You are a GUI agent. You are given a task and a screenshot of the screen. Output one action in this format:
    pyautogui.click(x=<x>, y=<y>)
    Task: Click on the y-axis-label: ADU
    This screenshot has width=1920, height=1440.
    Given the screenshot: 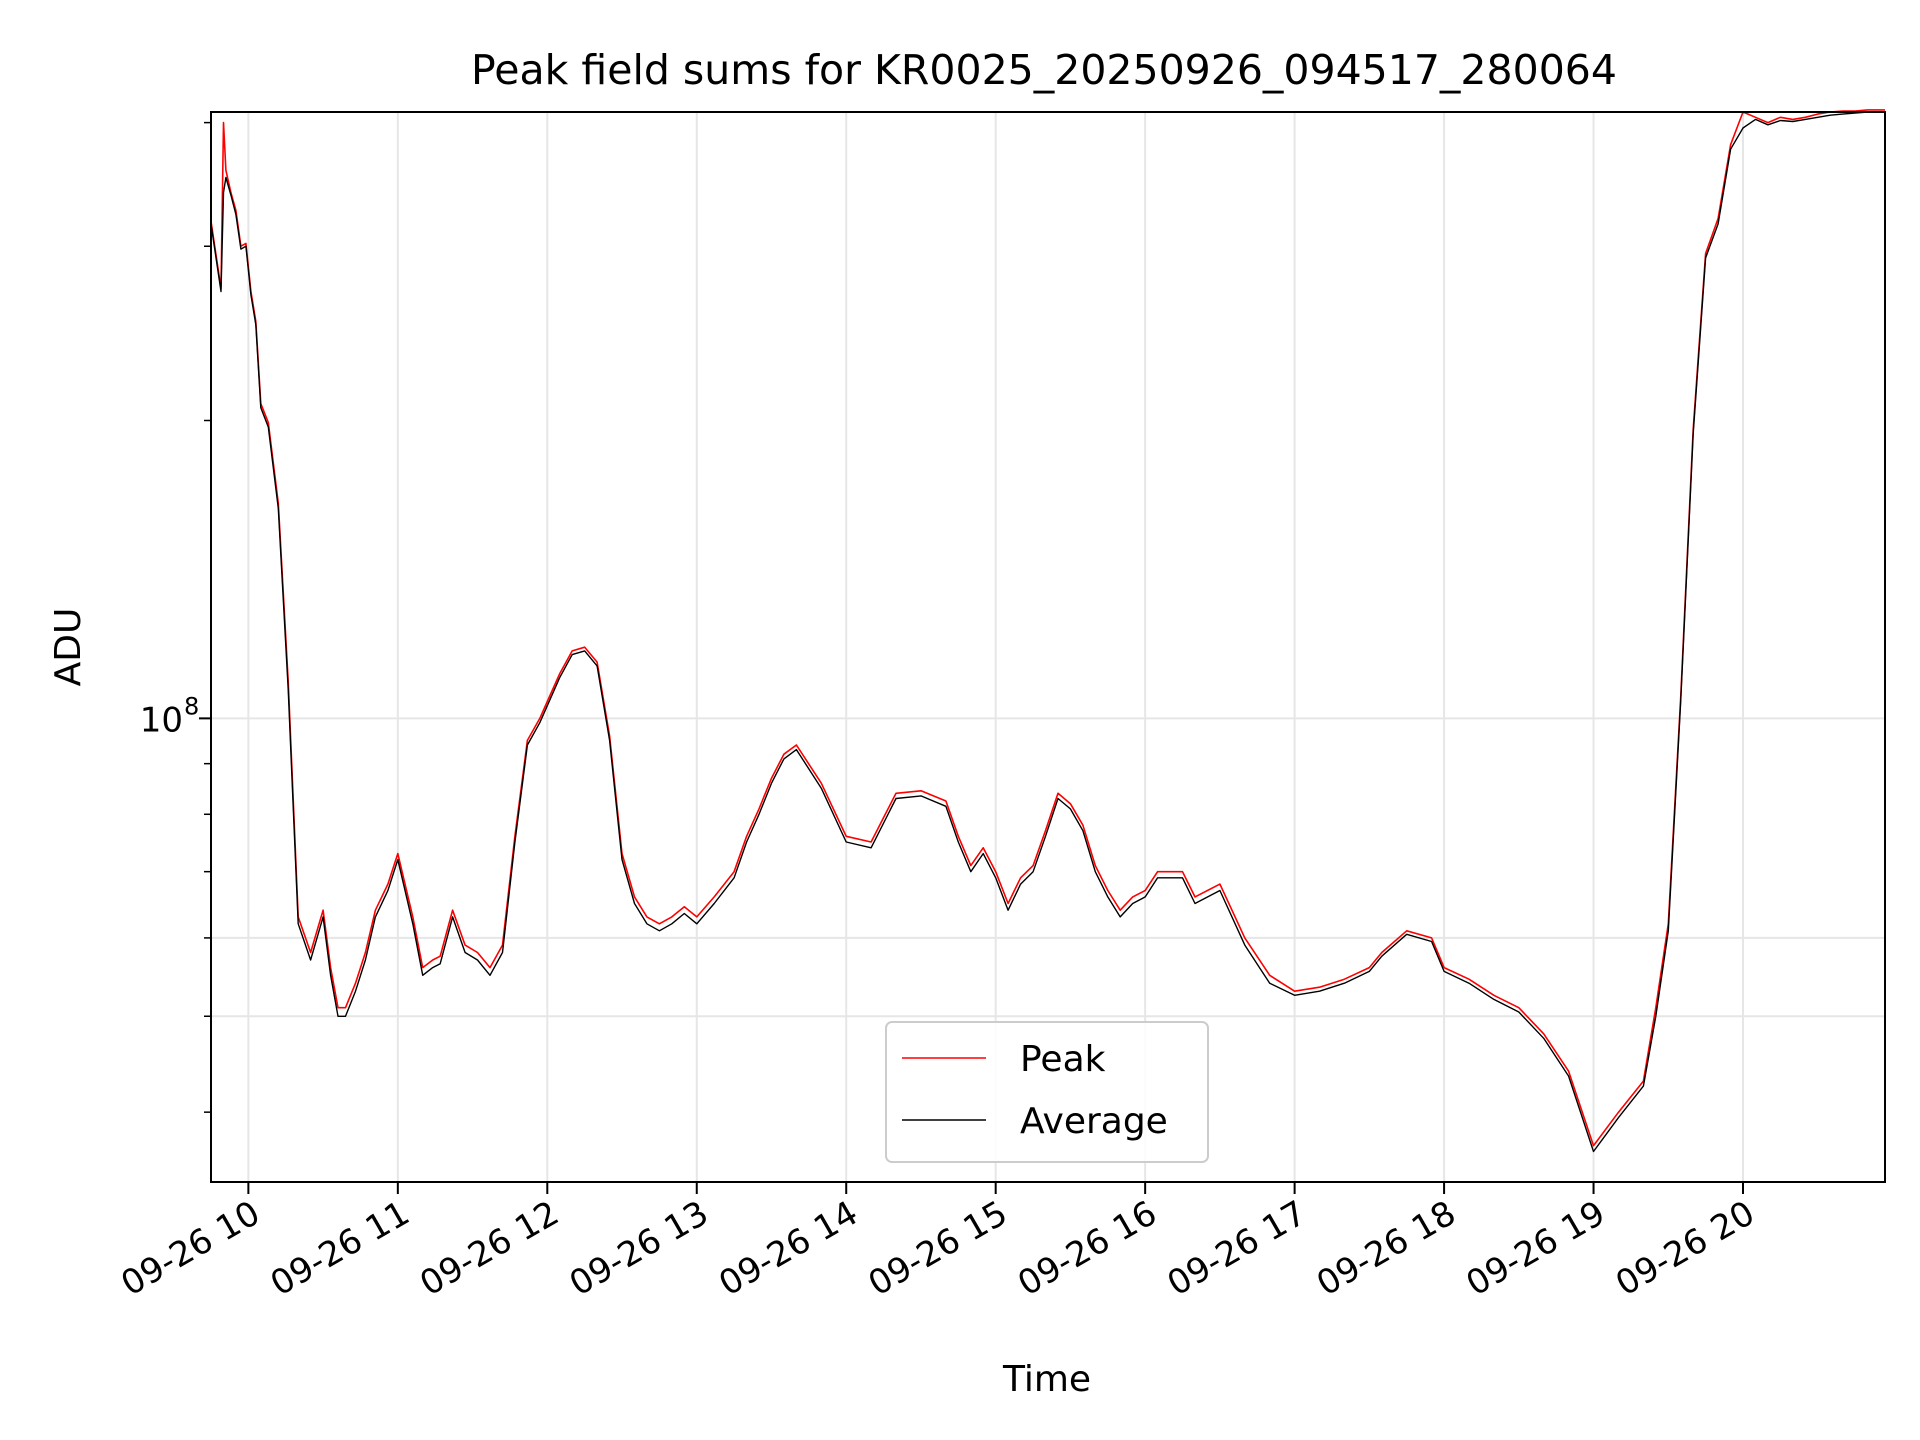 What is the action you would take?
    pyautogui.click(x=68, y=647)
    